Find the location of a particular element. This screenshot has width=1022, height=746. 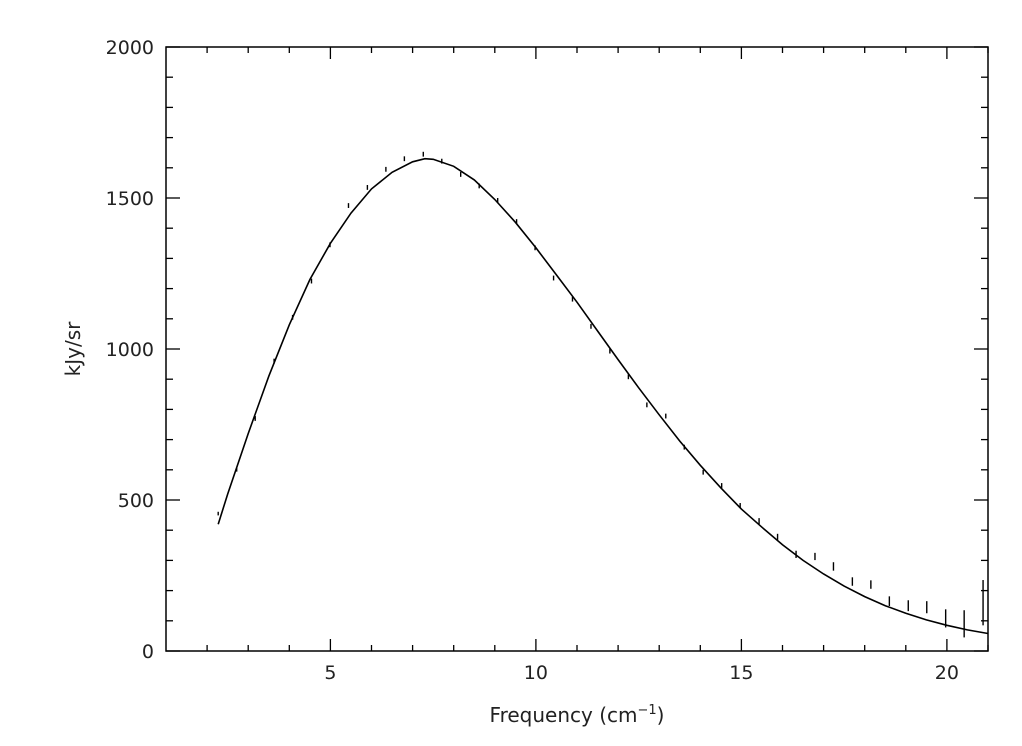

y-tick-label: 1000 is located at coordinates (130, 350).